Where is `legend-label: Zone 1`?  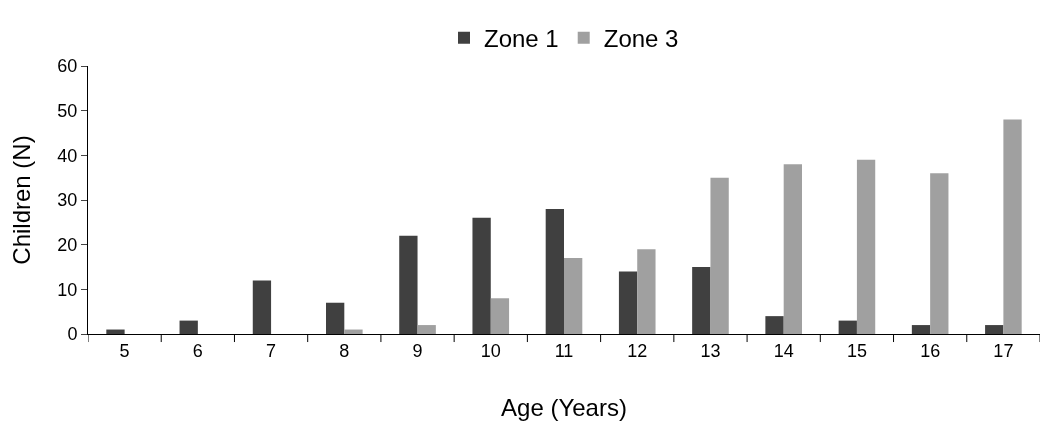
legend-label: Zone 1 is located at coordinates (521, 39).